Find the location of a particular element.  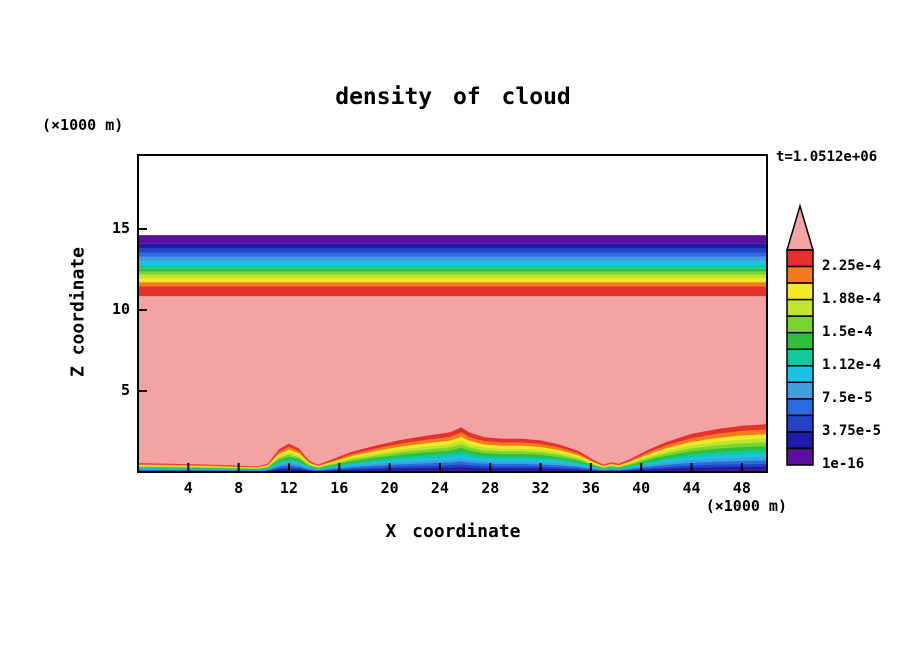

y-axis-label: Z coordinate is located at coordinates (78, 312).